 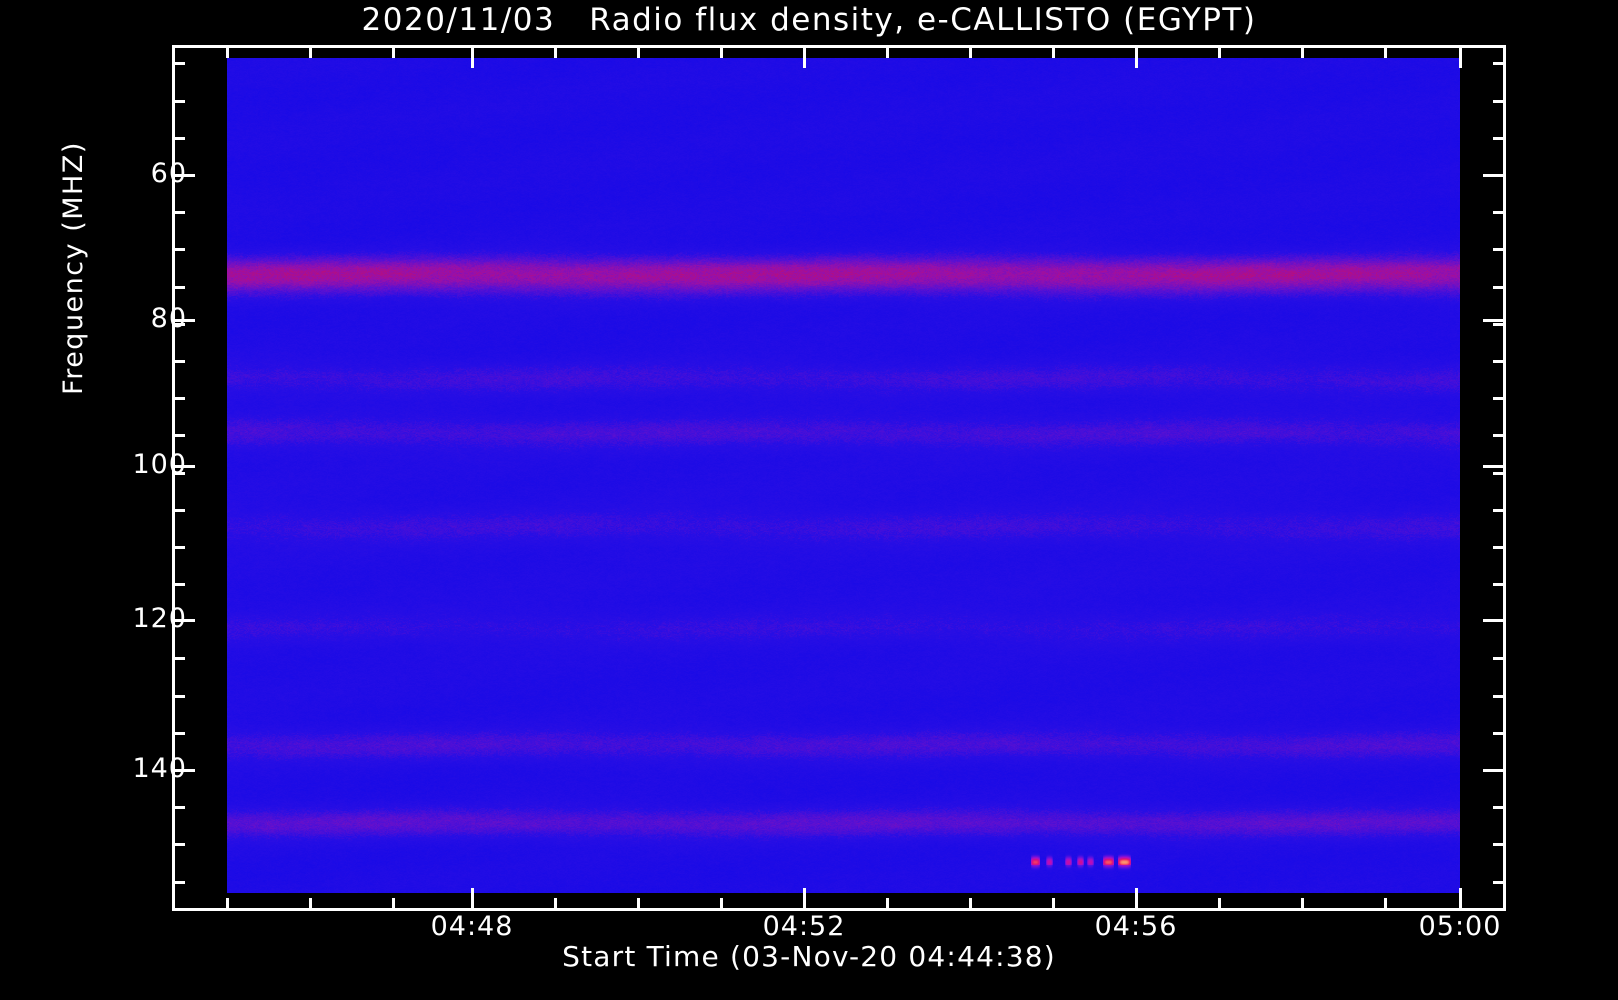 What do you see at coordinates (159, 768) in the screenshot?
I see `y-tick-label: 140` at bounding box center [159, 768].